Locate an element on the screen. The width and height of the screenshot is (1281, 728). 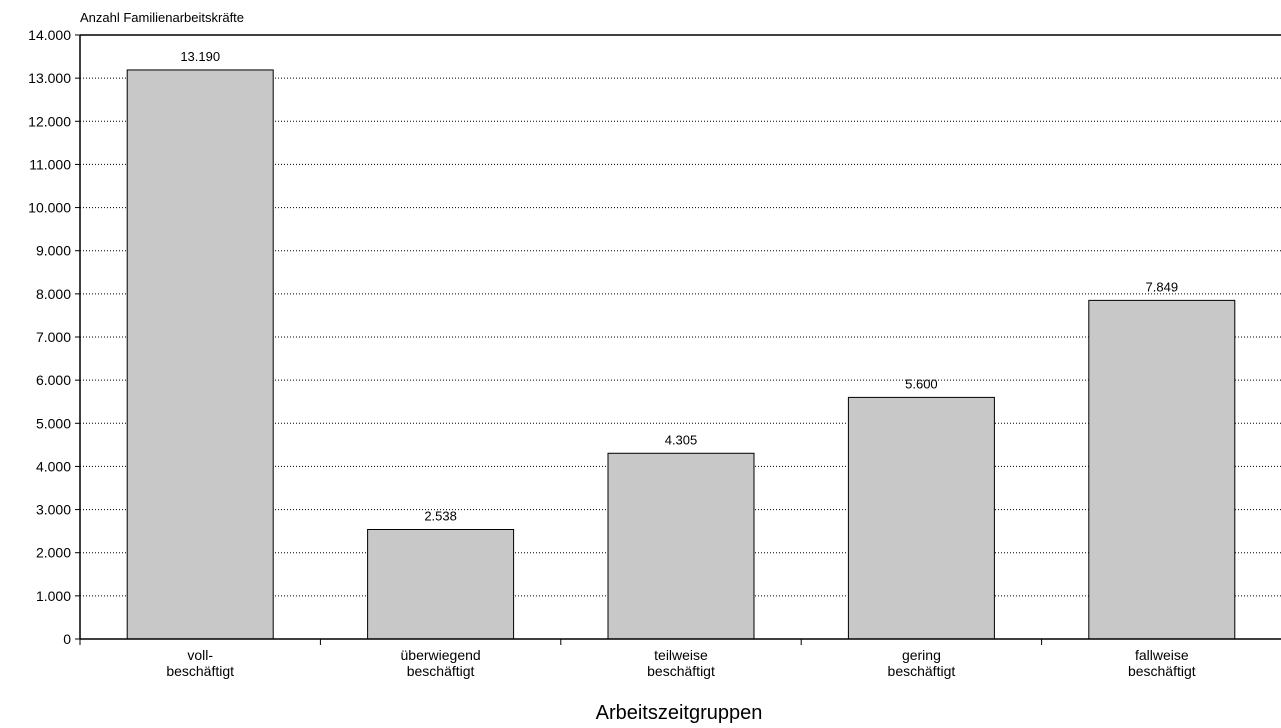
x-tick-label: überwiegend beschäftigt is located at coordinates (441, 663).